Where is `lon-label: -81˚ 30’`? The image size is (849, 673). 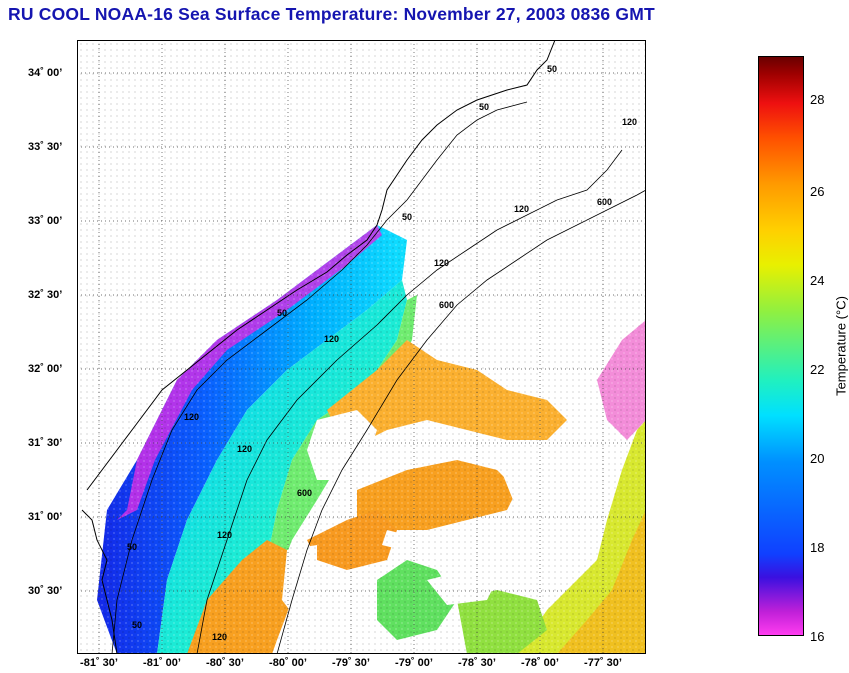
lon-label: -81˚ 30’ is located at coordinates (99, 663).